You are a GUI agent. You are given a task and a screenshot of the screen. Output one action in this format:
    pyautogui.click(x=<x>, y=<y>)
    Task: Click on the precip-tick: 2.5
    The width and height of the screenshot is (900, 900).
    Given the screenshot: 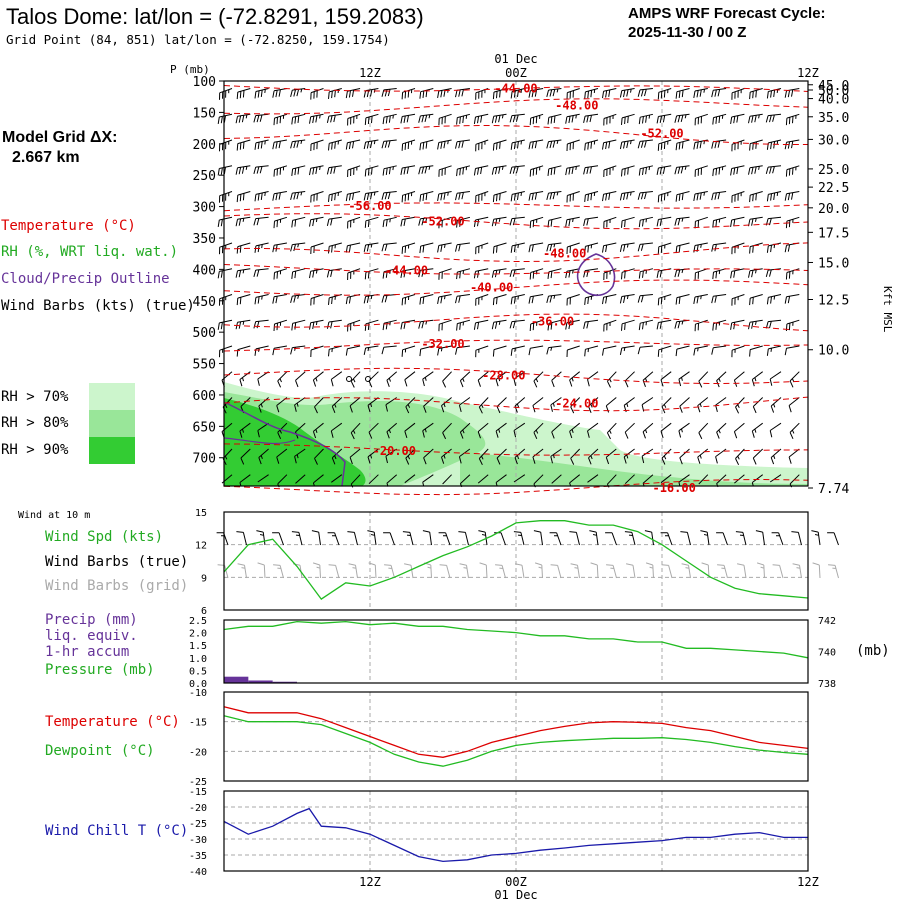 What is the action you would take?
    pyautogui.click(x=198, y=621)
    